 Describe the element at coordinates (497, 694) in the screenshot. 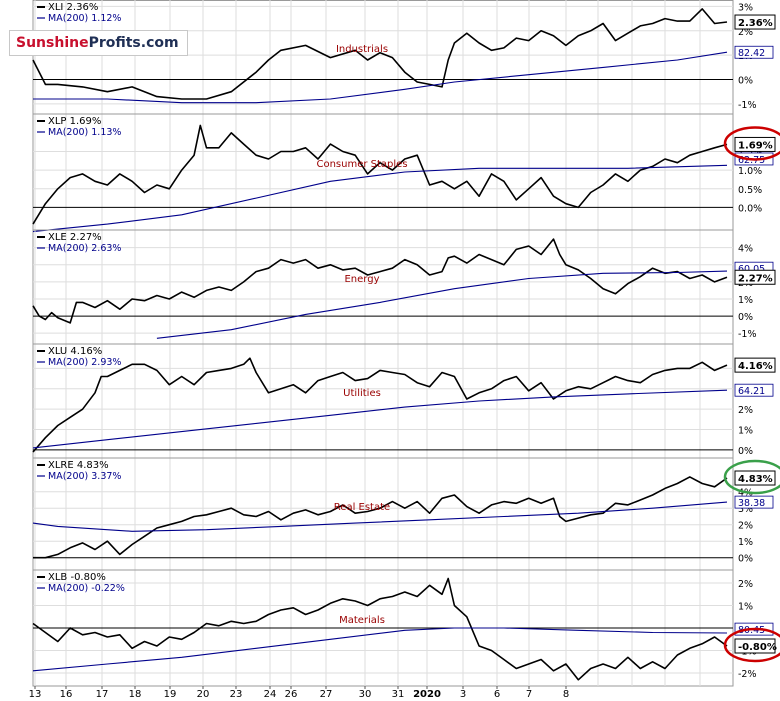

I see `x-tick-label: 6` at that location.